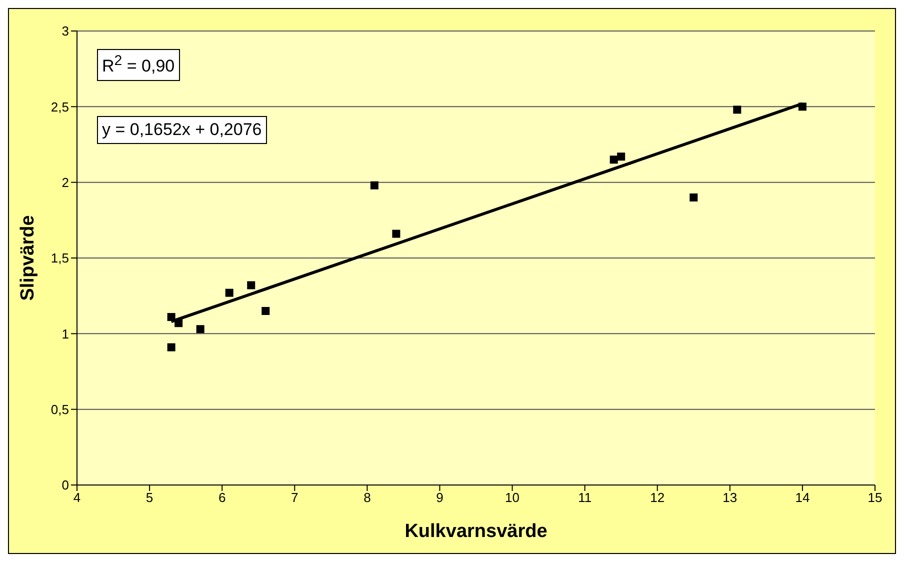 This screenshot has height=562, width=904. What do you see at coordinates (730, 498) in the screenshot?
I see `x-tick-label: 13` at bounding box center [730, 498].